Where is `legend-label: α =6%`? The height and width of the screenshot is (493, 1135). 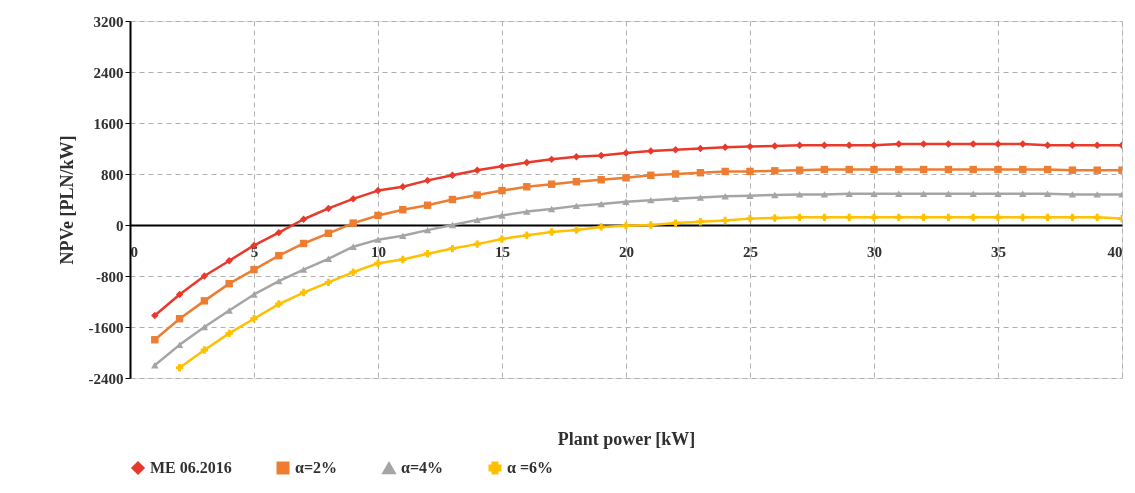 legend-label: α =6% is located at coordinates (530, 467).